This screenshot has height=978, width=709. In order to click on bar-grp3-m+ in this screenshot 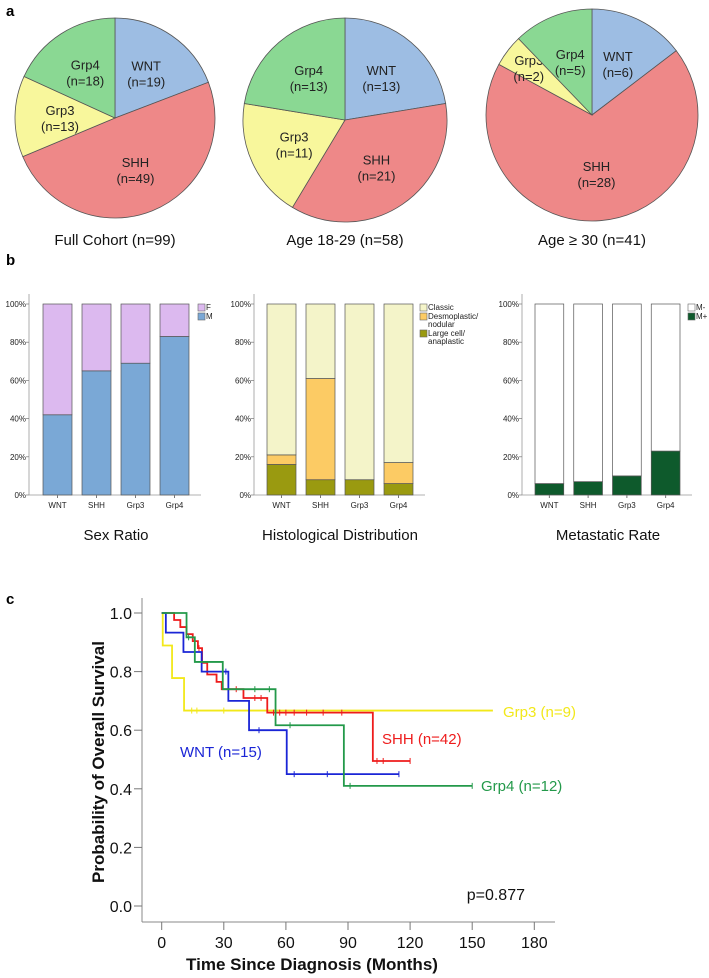, I will do `click(627, 485)`.